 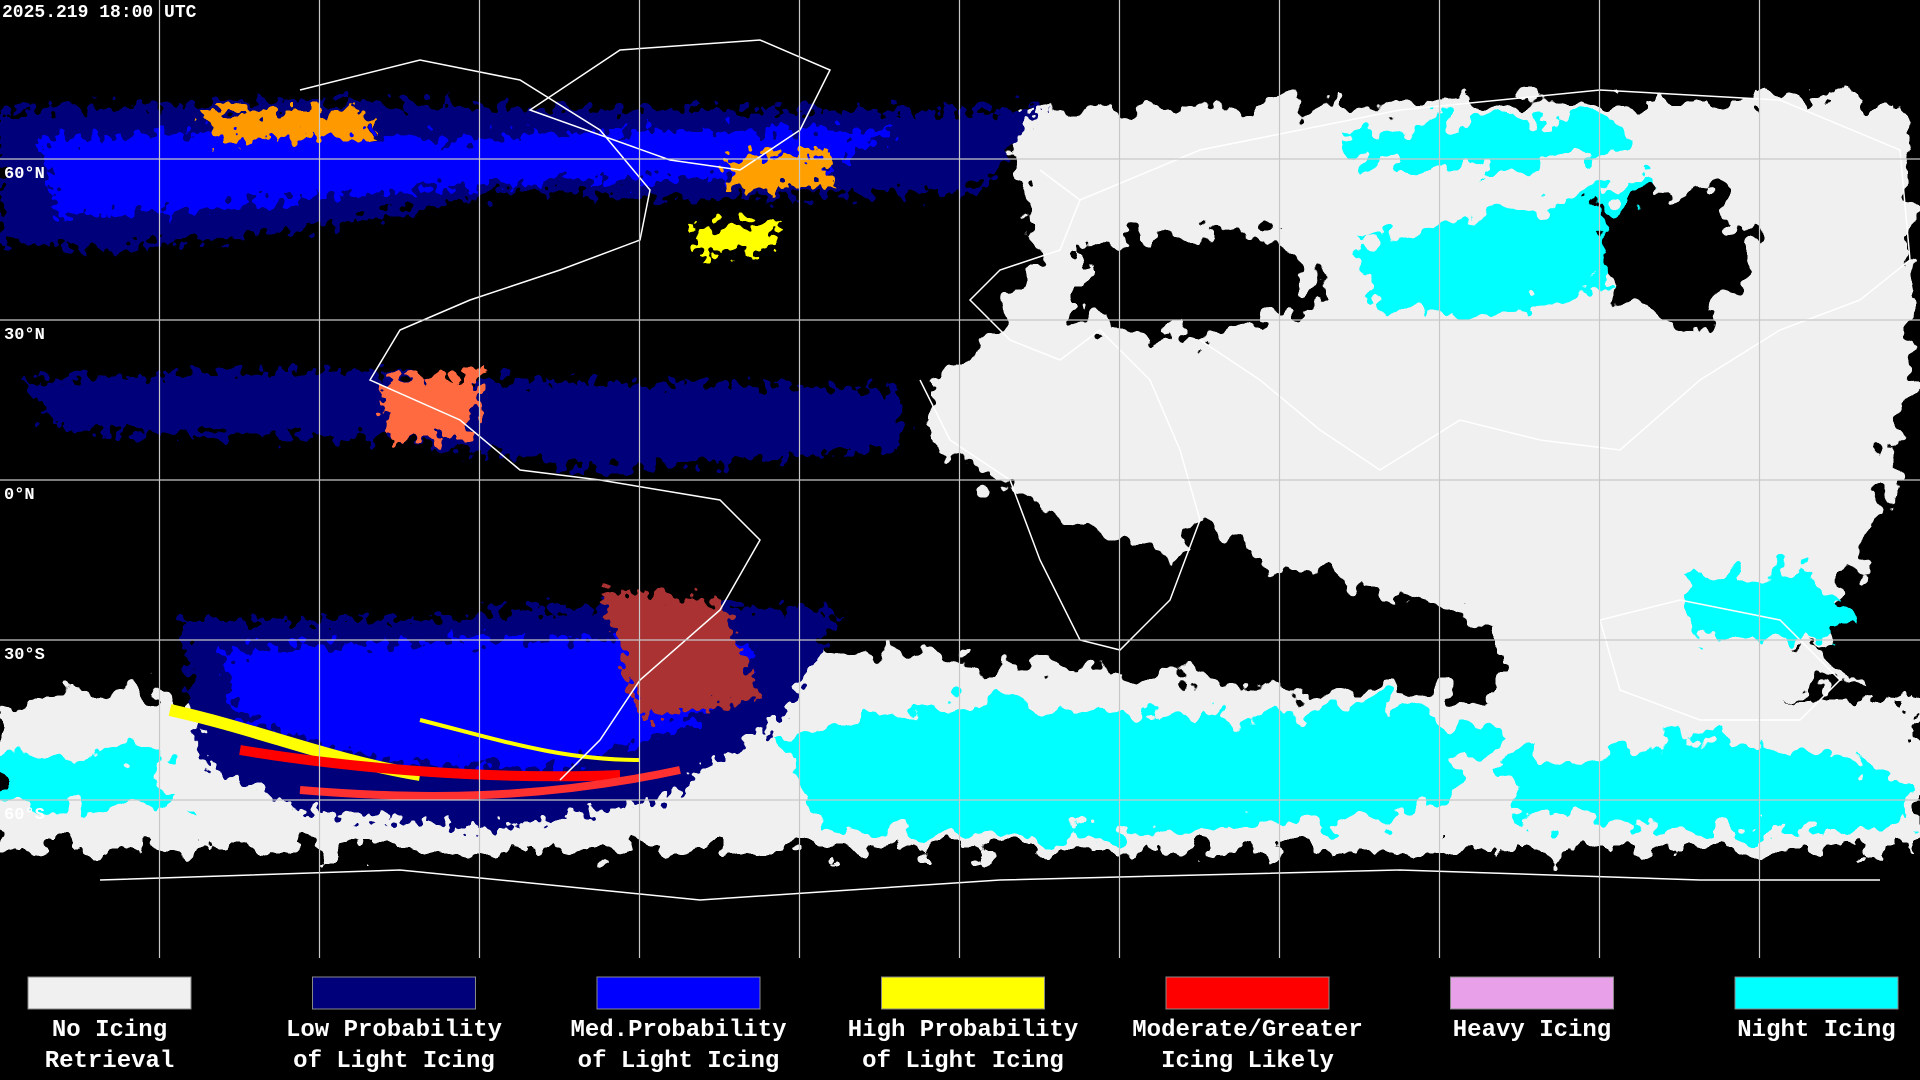 I want to click on legend-label: Icing Likely, so click(x=1247, y=1061).